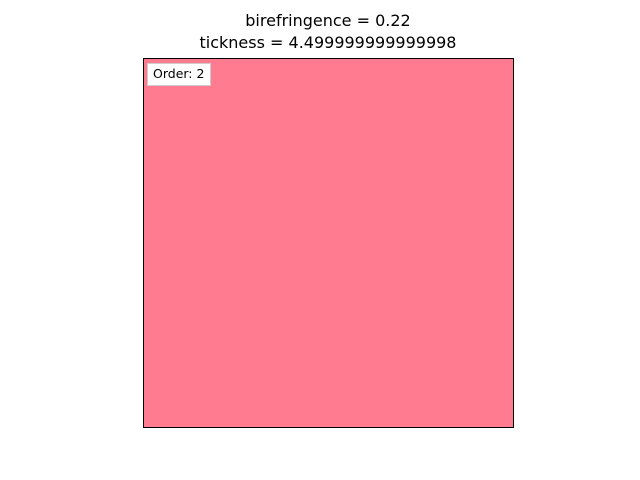 The image size is (640, 480). What do you see at coordinates (328, 20) in the screenshot?
I see `chart-title-line-1: birefringence = 0.22` at bounding box center [328, 20].